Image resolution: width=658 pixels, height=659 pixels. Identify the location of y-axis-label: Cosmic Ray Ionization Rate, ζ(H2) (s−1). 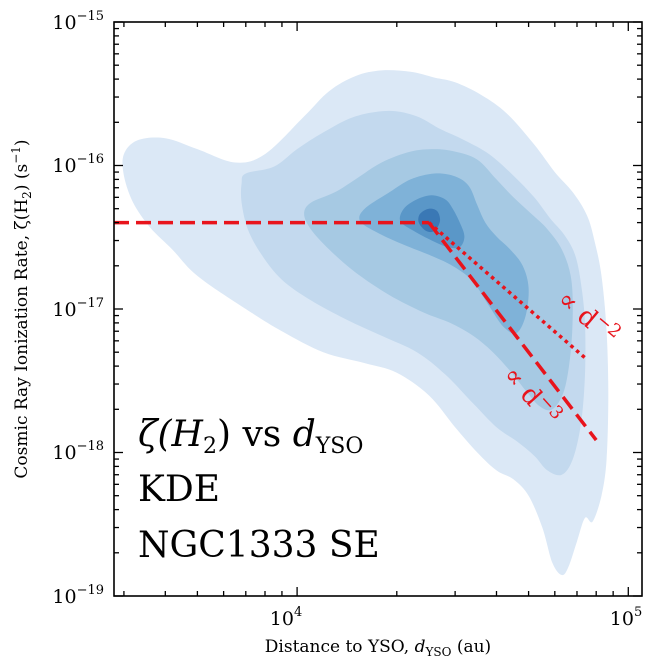
(21, 308).